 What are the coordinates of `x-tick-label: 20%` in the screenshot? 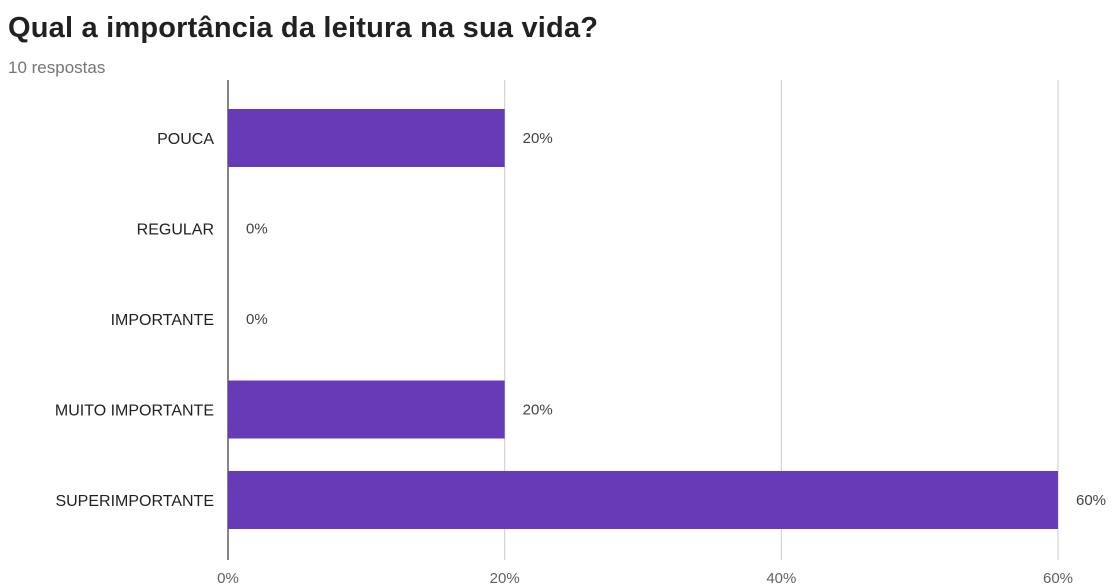 It's located at (505, 577).